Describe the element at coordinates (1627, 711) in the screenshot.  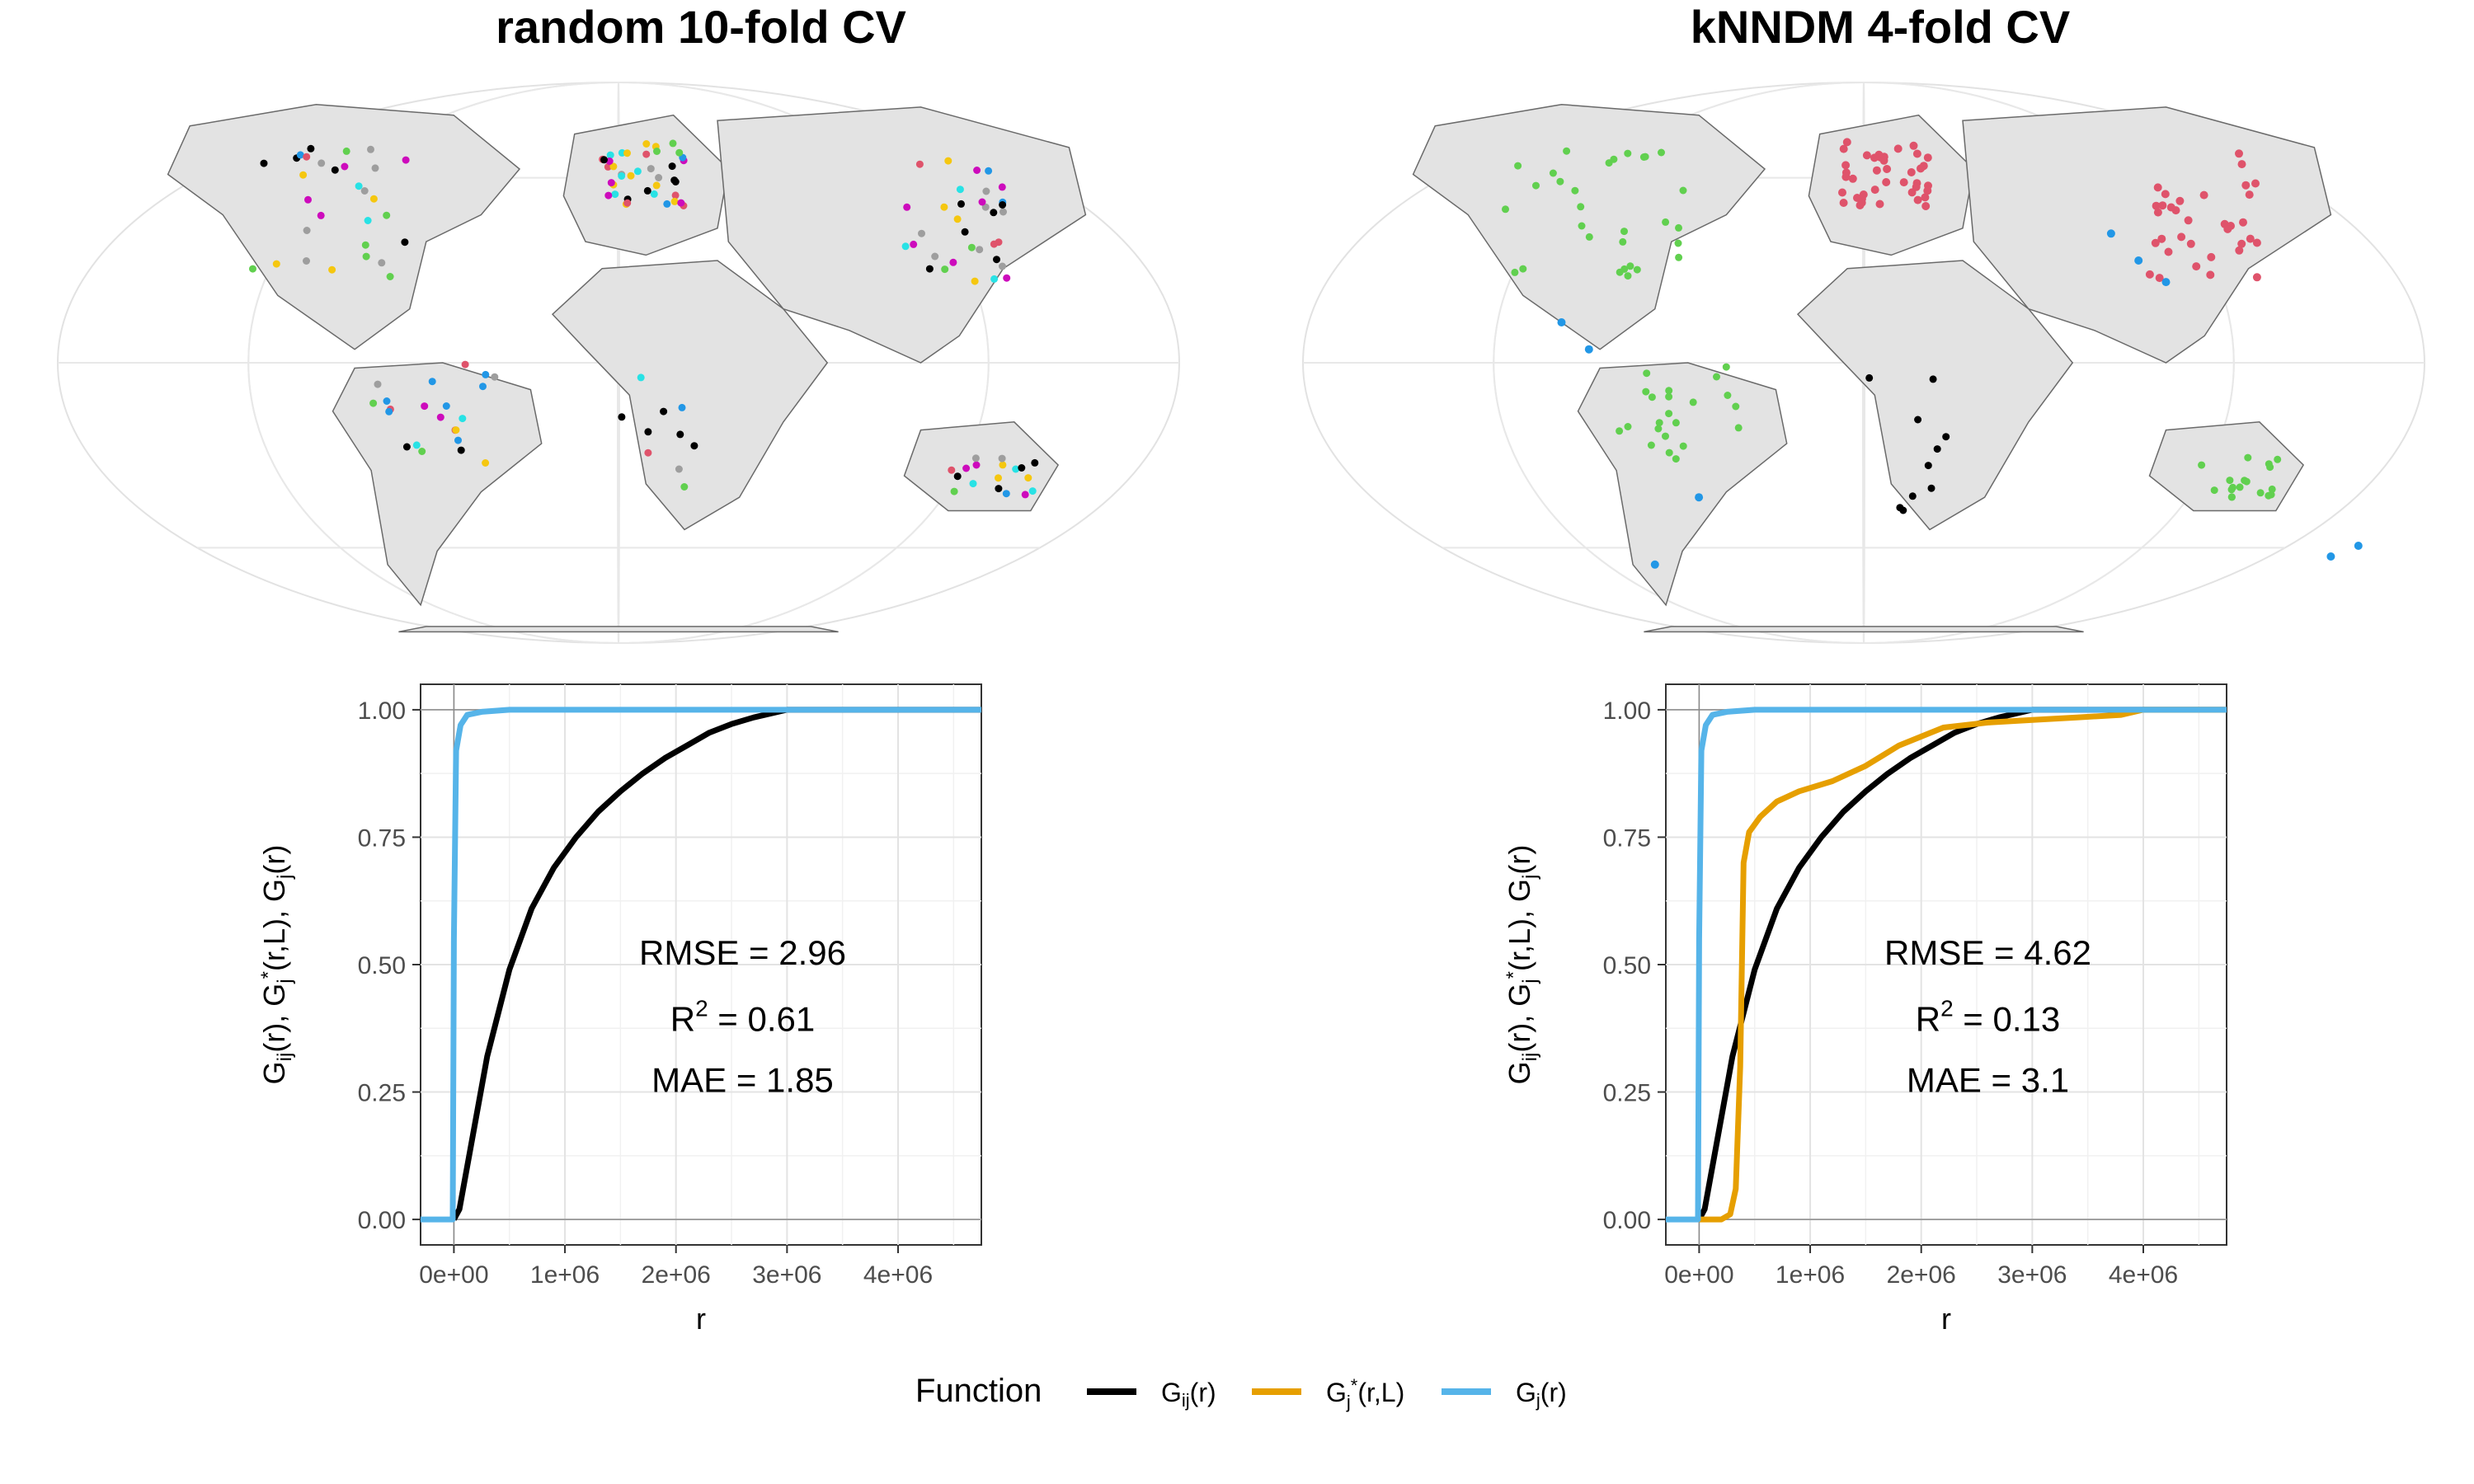
I see `y-tick-label: 1.00` at that location.